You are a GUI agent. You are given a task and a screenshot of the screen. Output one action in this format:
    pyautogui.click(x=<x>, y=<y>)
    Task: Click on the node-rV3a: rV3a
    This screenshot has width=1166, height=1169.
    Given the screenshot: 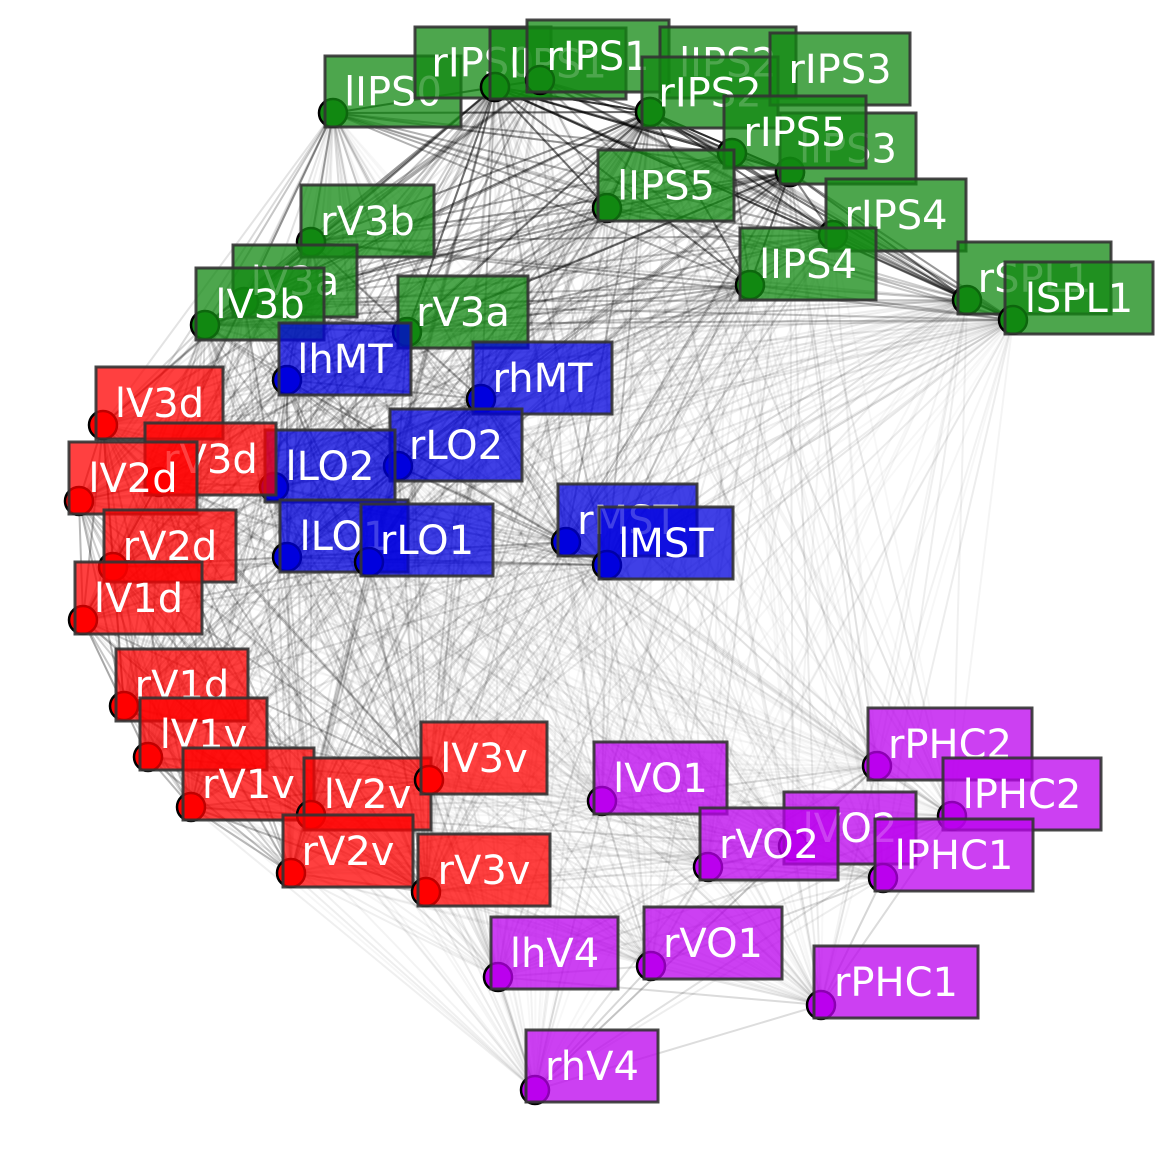 What is the action you would take?
    pyautogui.click(x=460, y=312)
    